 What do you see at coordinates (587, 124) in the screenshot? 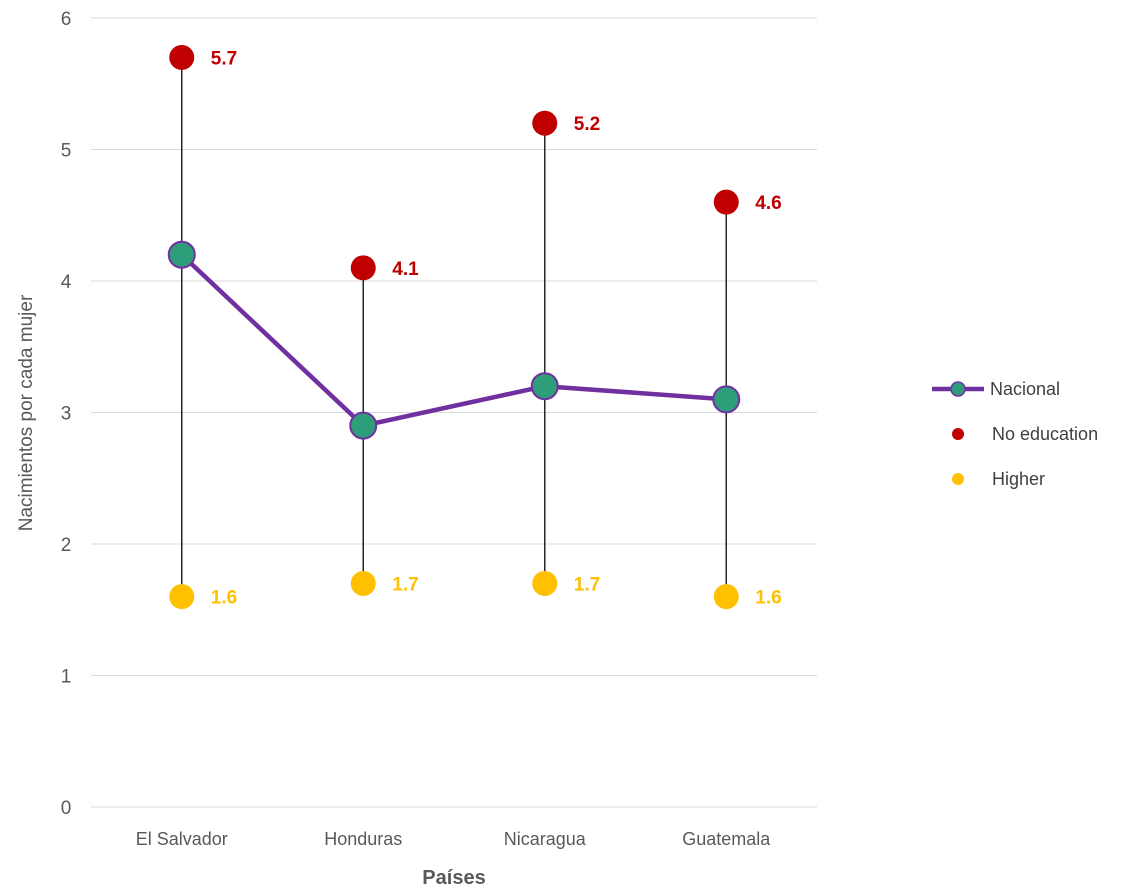
I see `data-label: 5.2` at bounding box center [587, 124].